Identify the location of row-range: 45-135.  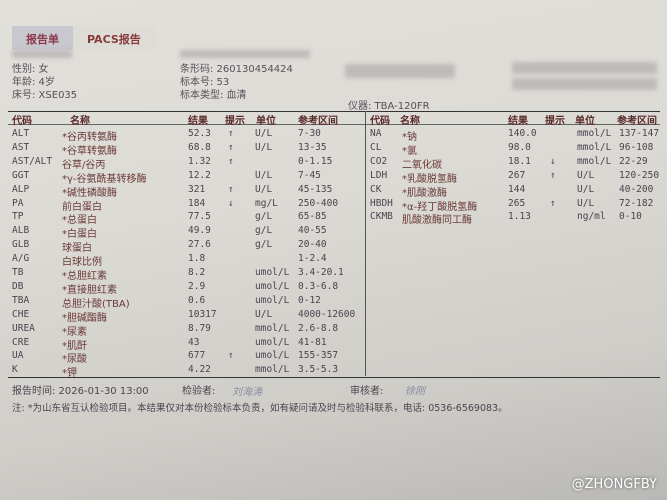
(315, 189).